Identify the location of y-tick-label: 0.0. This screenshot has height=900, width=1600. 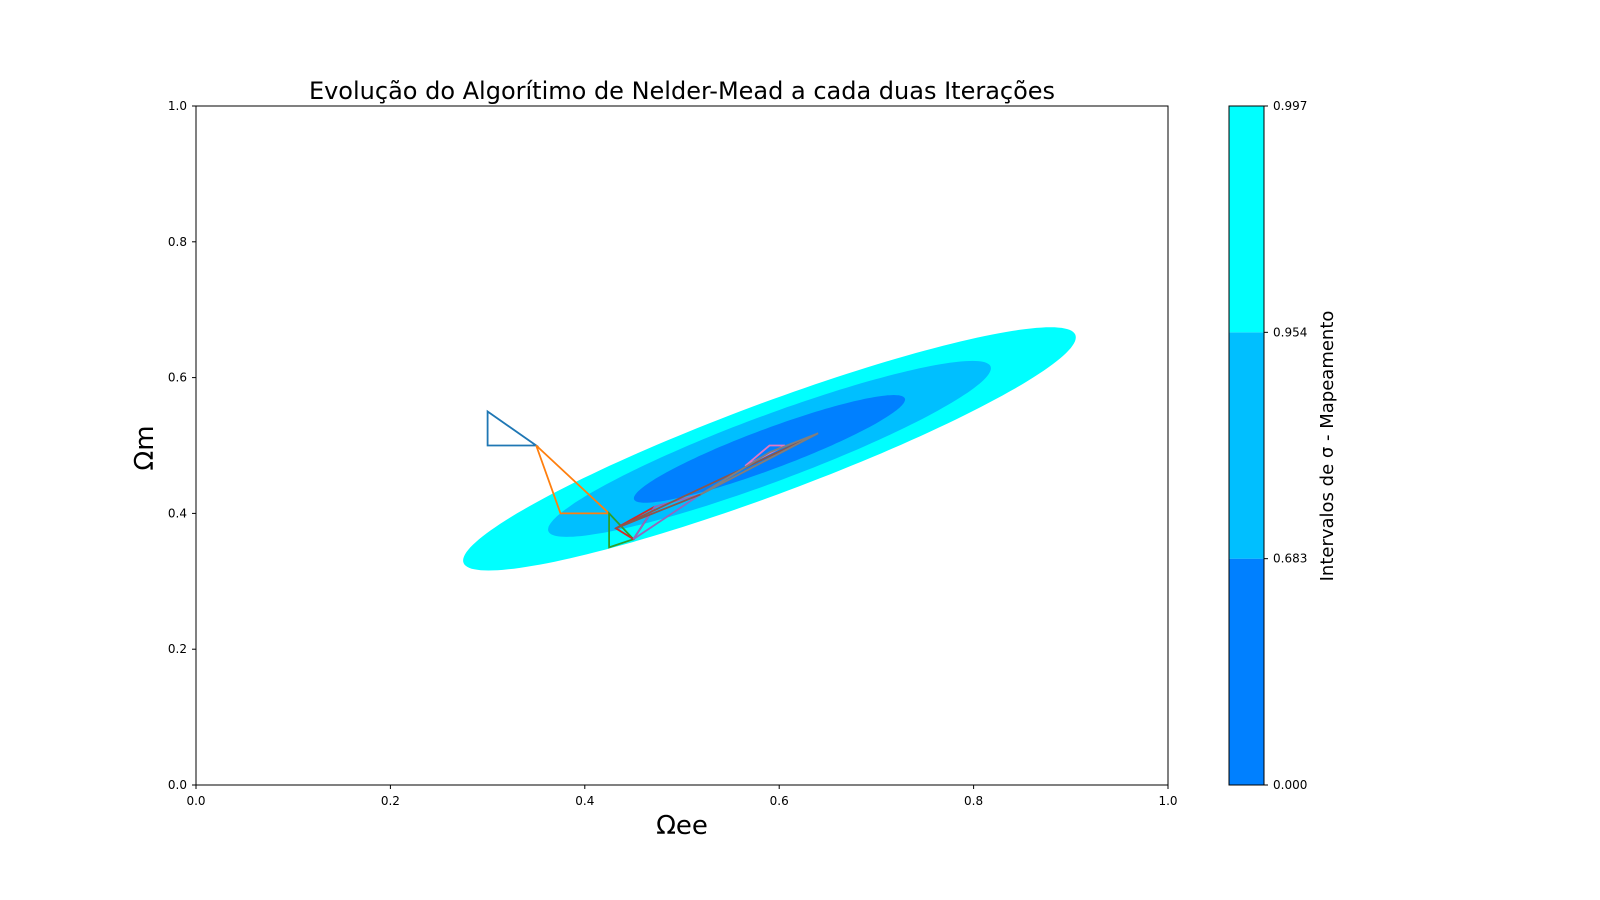
(177, 785).